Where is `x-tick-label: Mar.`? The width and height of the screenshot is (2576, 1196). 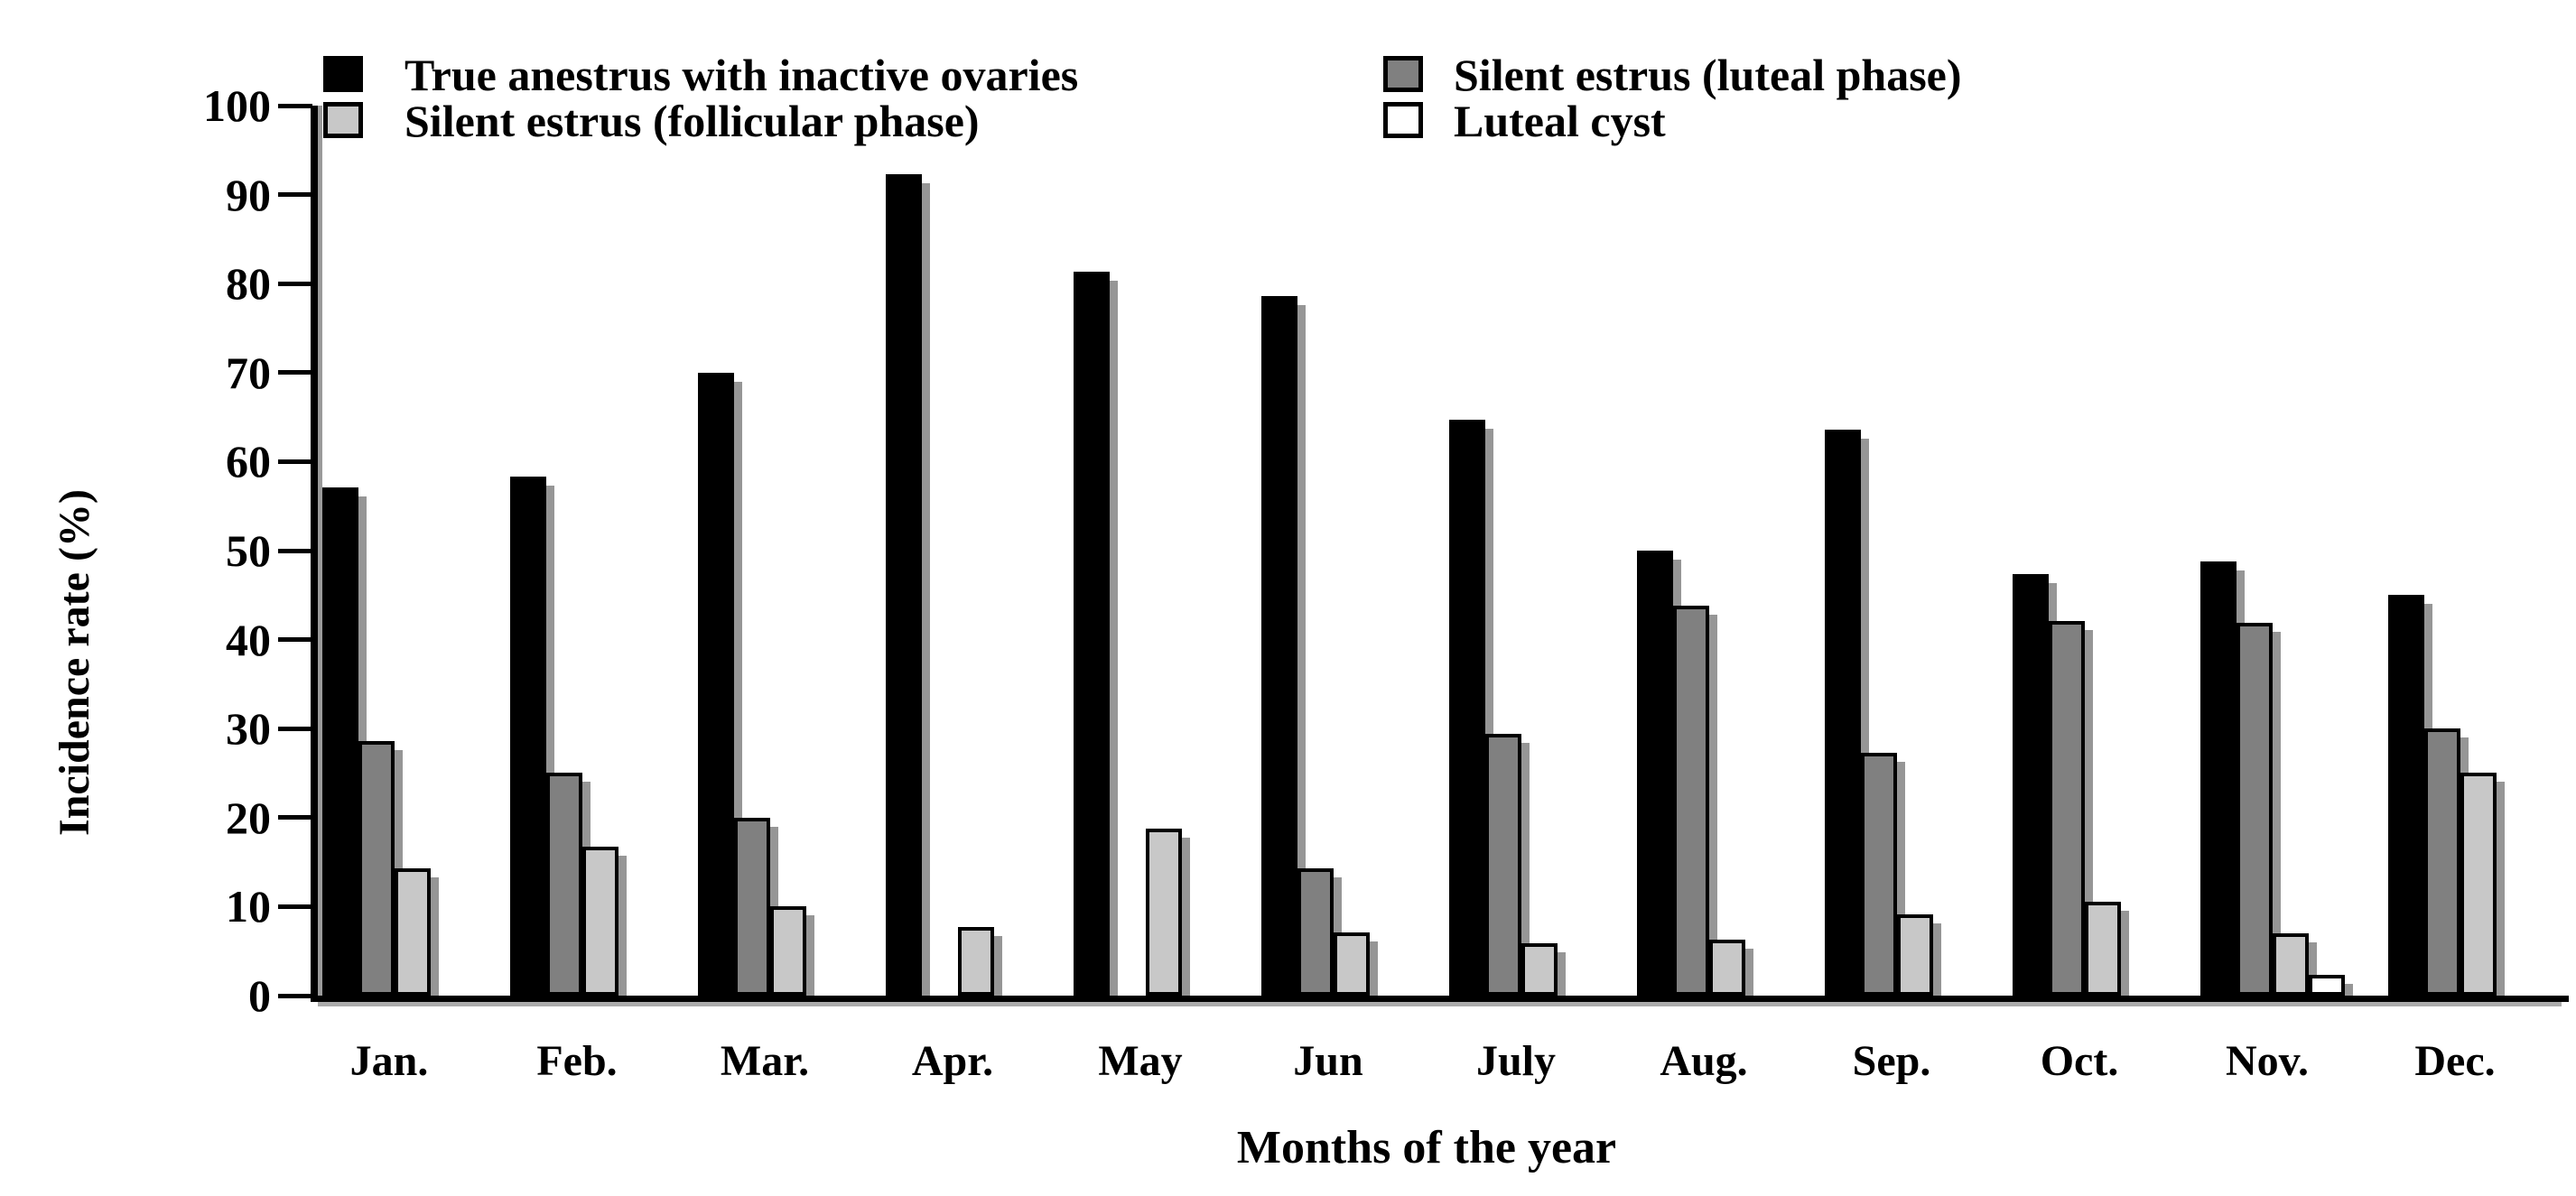 x-tick-label: Mar. is located at coordinates (765, 1061).